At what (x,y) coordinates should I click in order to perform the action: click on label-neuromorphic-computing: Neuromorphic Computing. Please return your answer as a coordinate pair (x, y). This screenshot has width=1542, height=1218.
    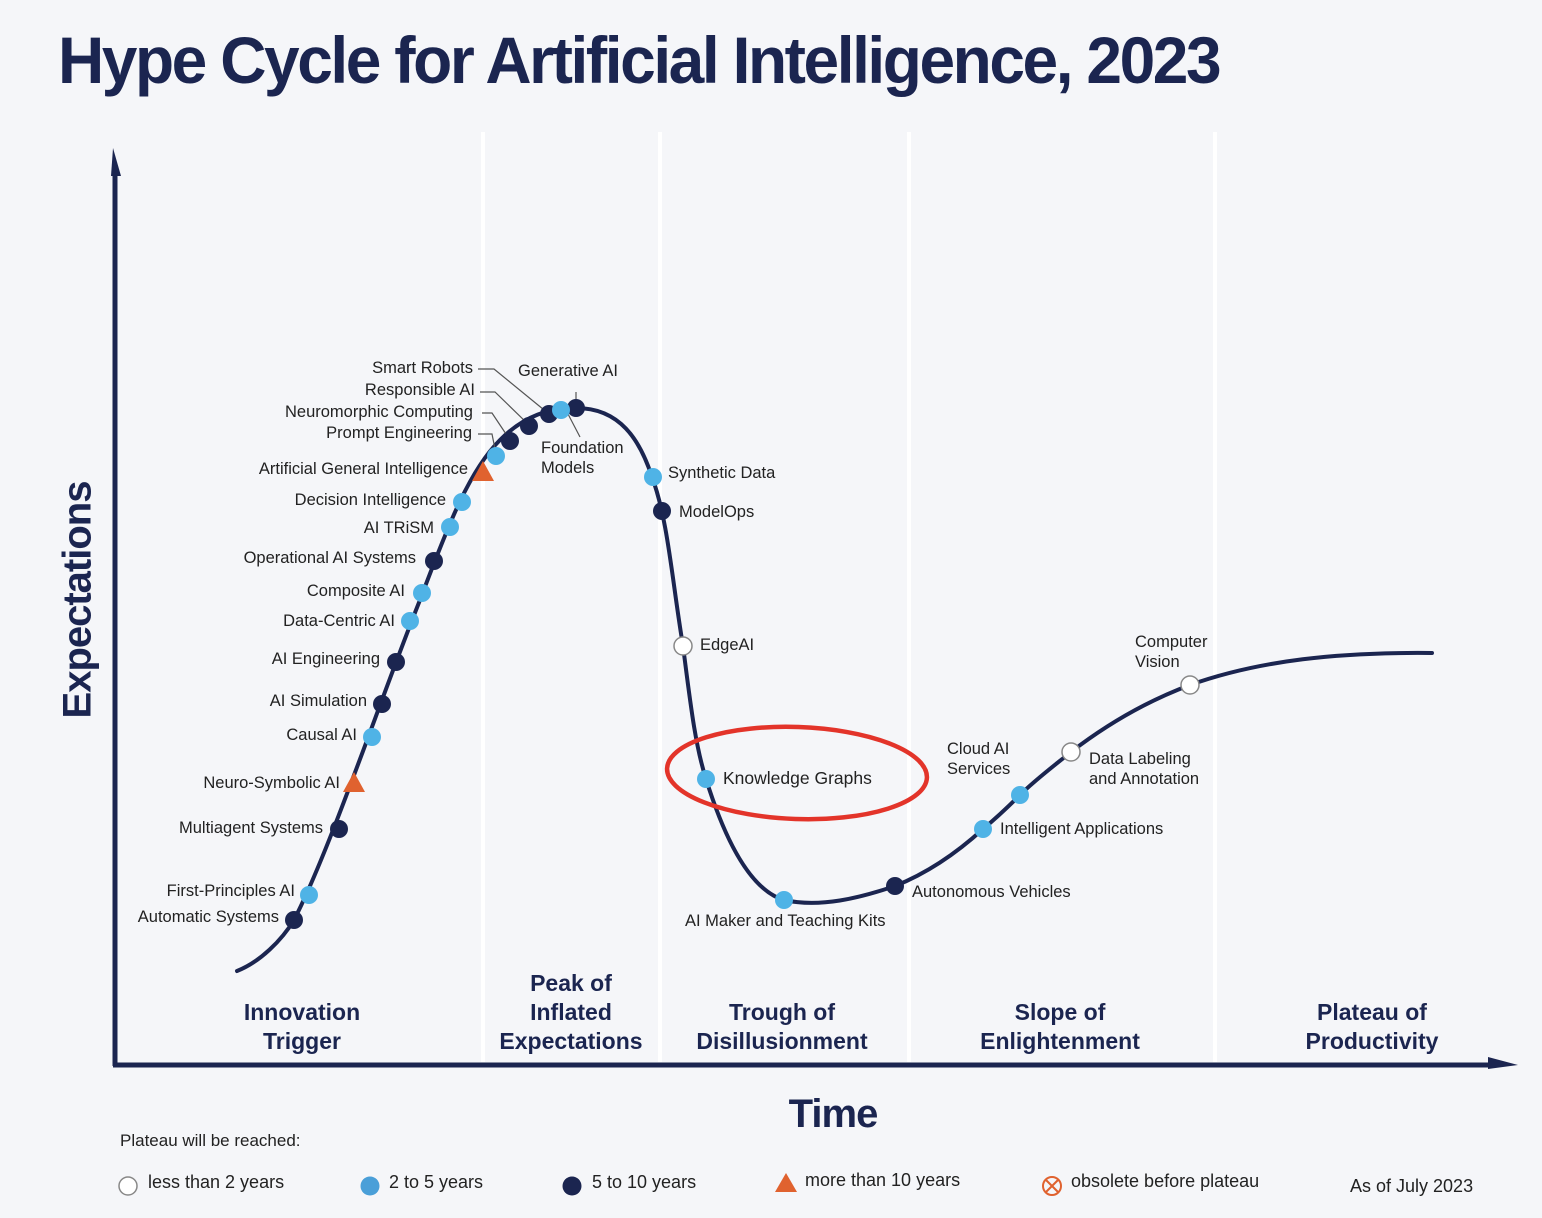
    Looking at the image, I should click on (378, 412).